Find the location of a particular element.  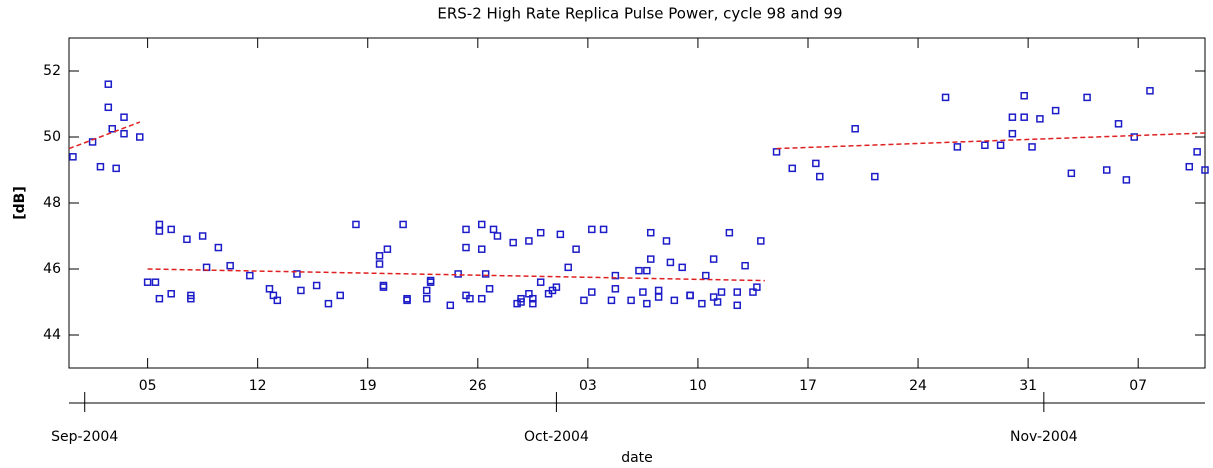

y-tick-label: 50 is located at coordinates (52, 137).